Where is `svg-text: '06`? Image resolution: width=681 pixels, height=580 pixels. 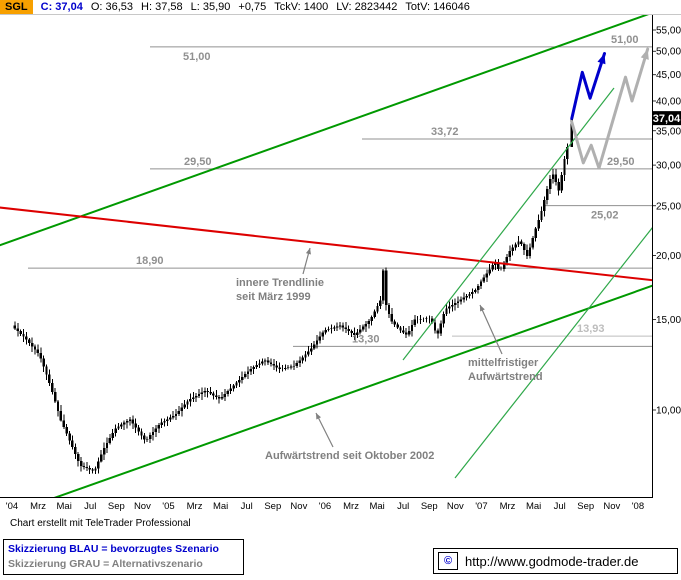 svg-text: '06 is located at coordinates (325, 506).